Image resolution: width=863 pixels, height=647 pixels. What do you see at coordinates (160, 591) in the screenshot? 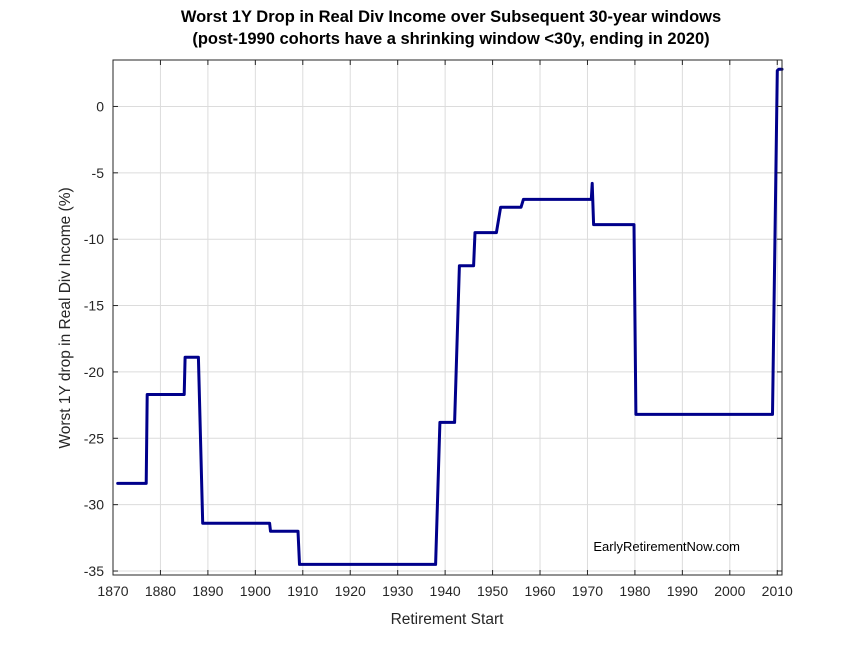
I see `x-tick-label: 1880` at bounding box center [160, 591].